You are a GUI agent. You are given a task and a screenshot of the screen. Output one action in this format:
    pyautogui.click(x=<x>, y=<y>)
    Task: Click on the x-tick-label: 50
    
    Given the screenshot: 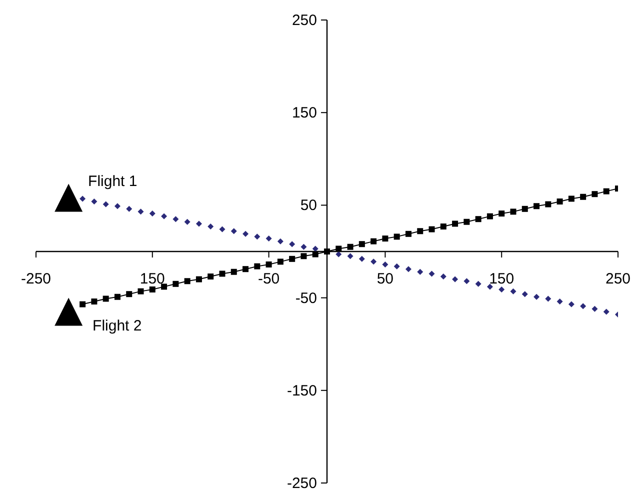 What is the action you would take?
    pyautogui.click(x=385, y=279)
    